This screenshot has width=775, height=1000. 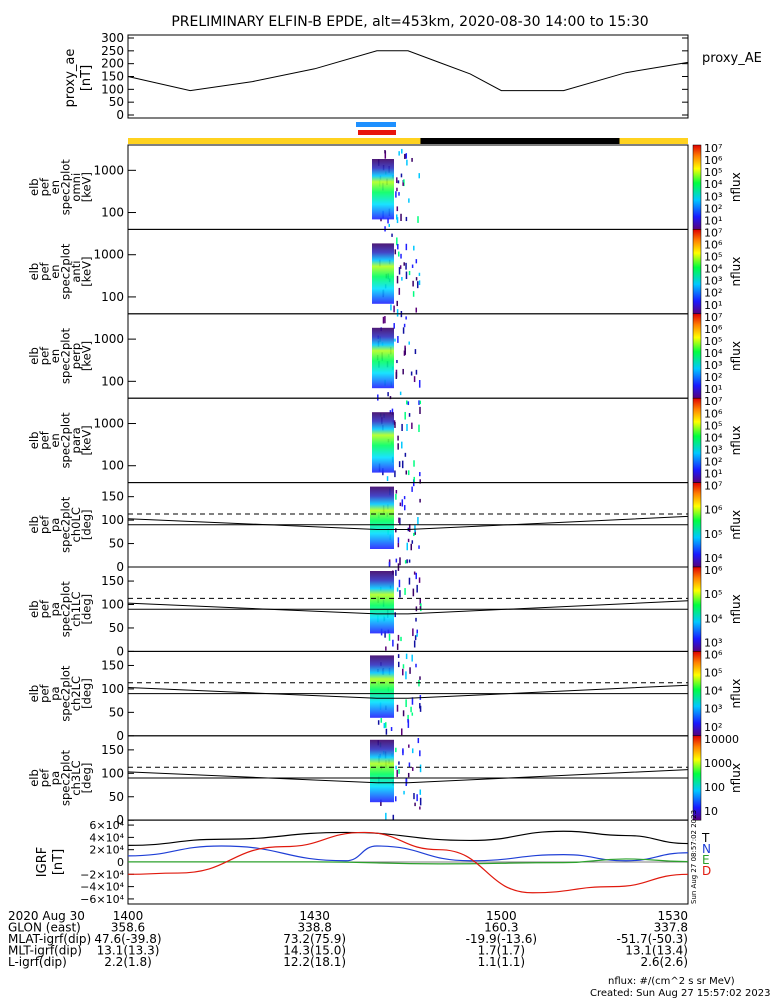 What do you see at coordinates (58, 862) in the screenshot?
I see `igrf-ylabel-unit: [nT]` at bounding box center [58, 862].